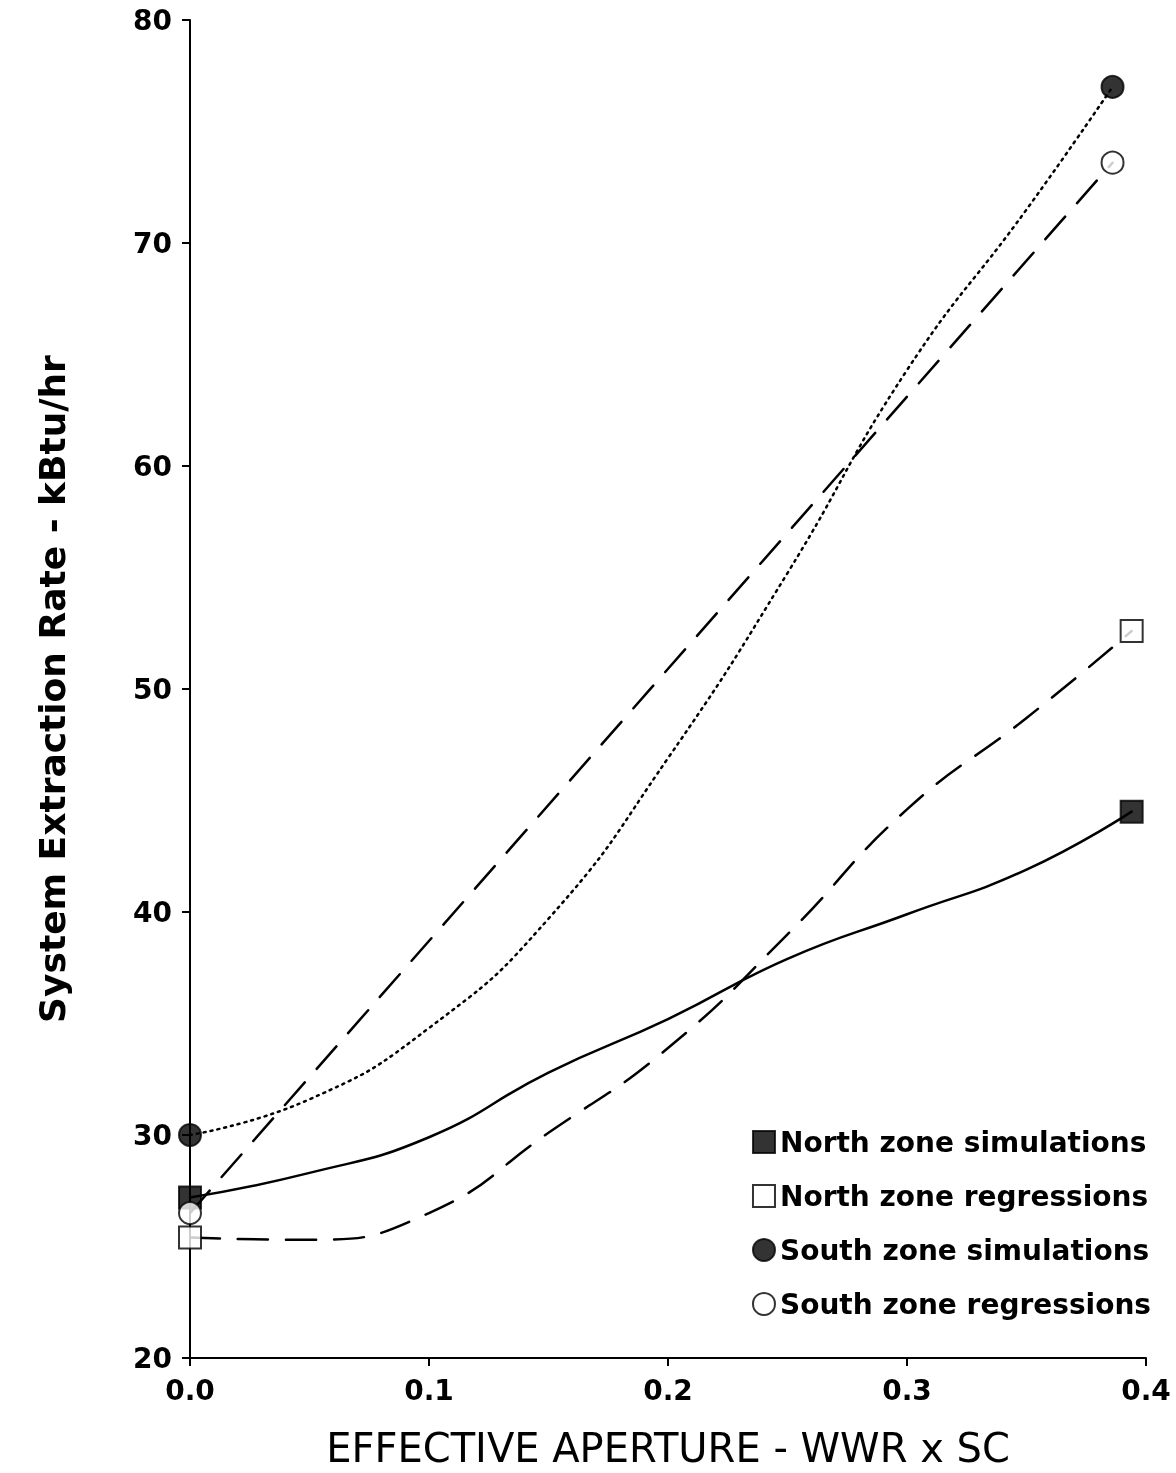  Describe the element at coordinates (190, 1390) in the screenshot. I see `x-tick-label: 0.0` at that location.